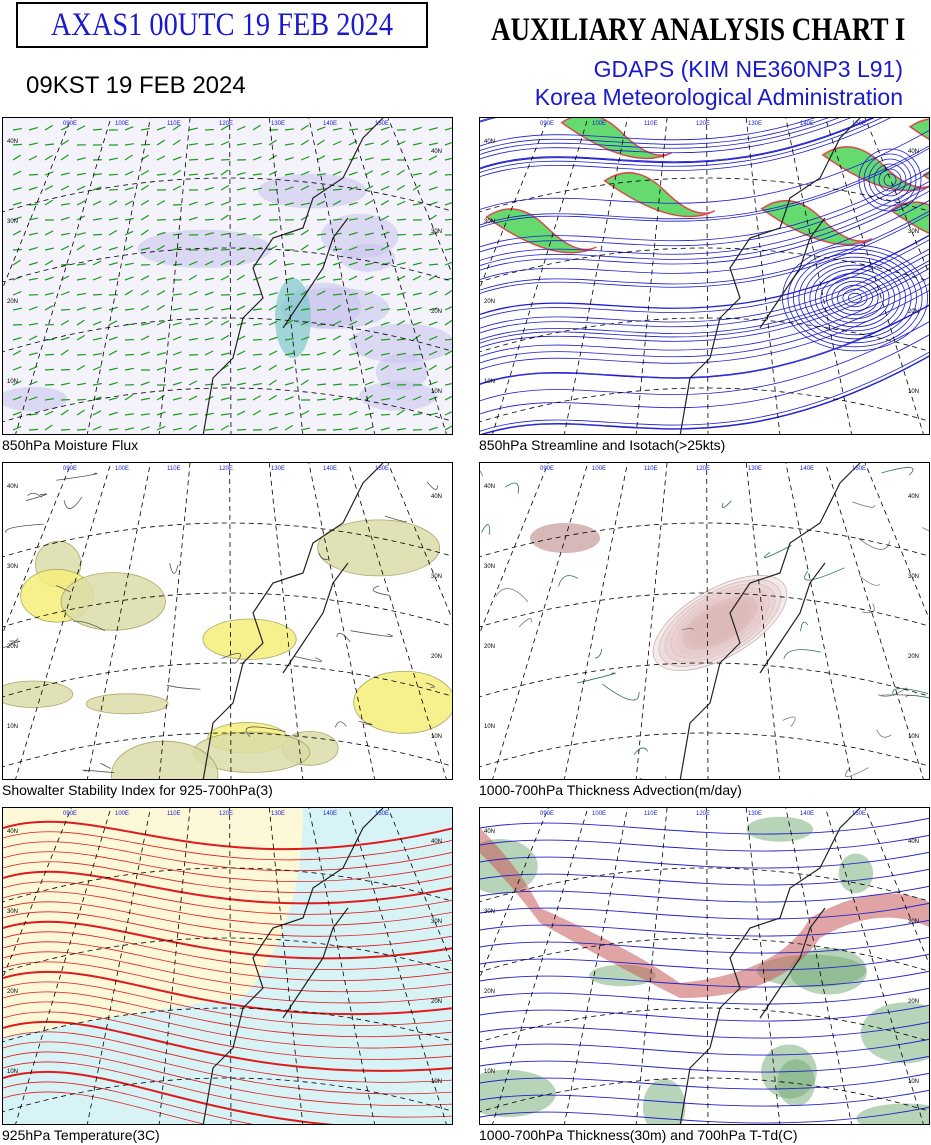 The width and height of the screenshot is (931, 1145). I want to click on panel-caption: 925hPa Temperature(3C), so click(81, 1135).